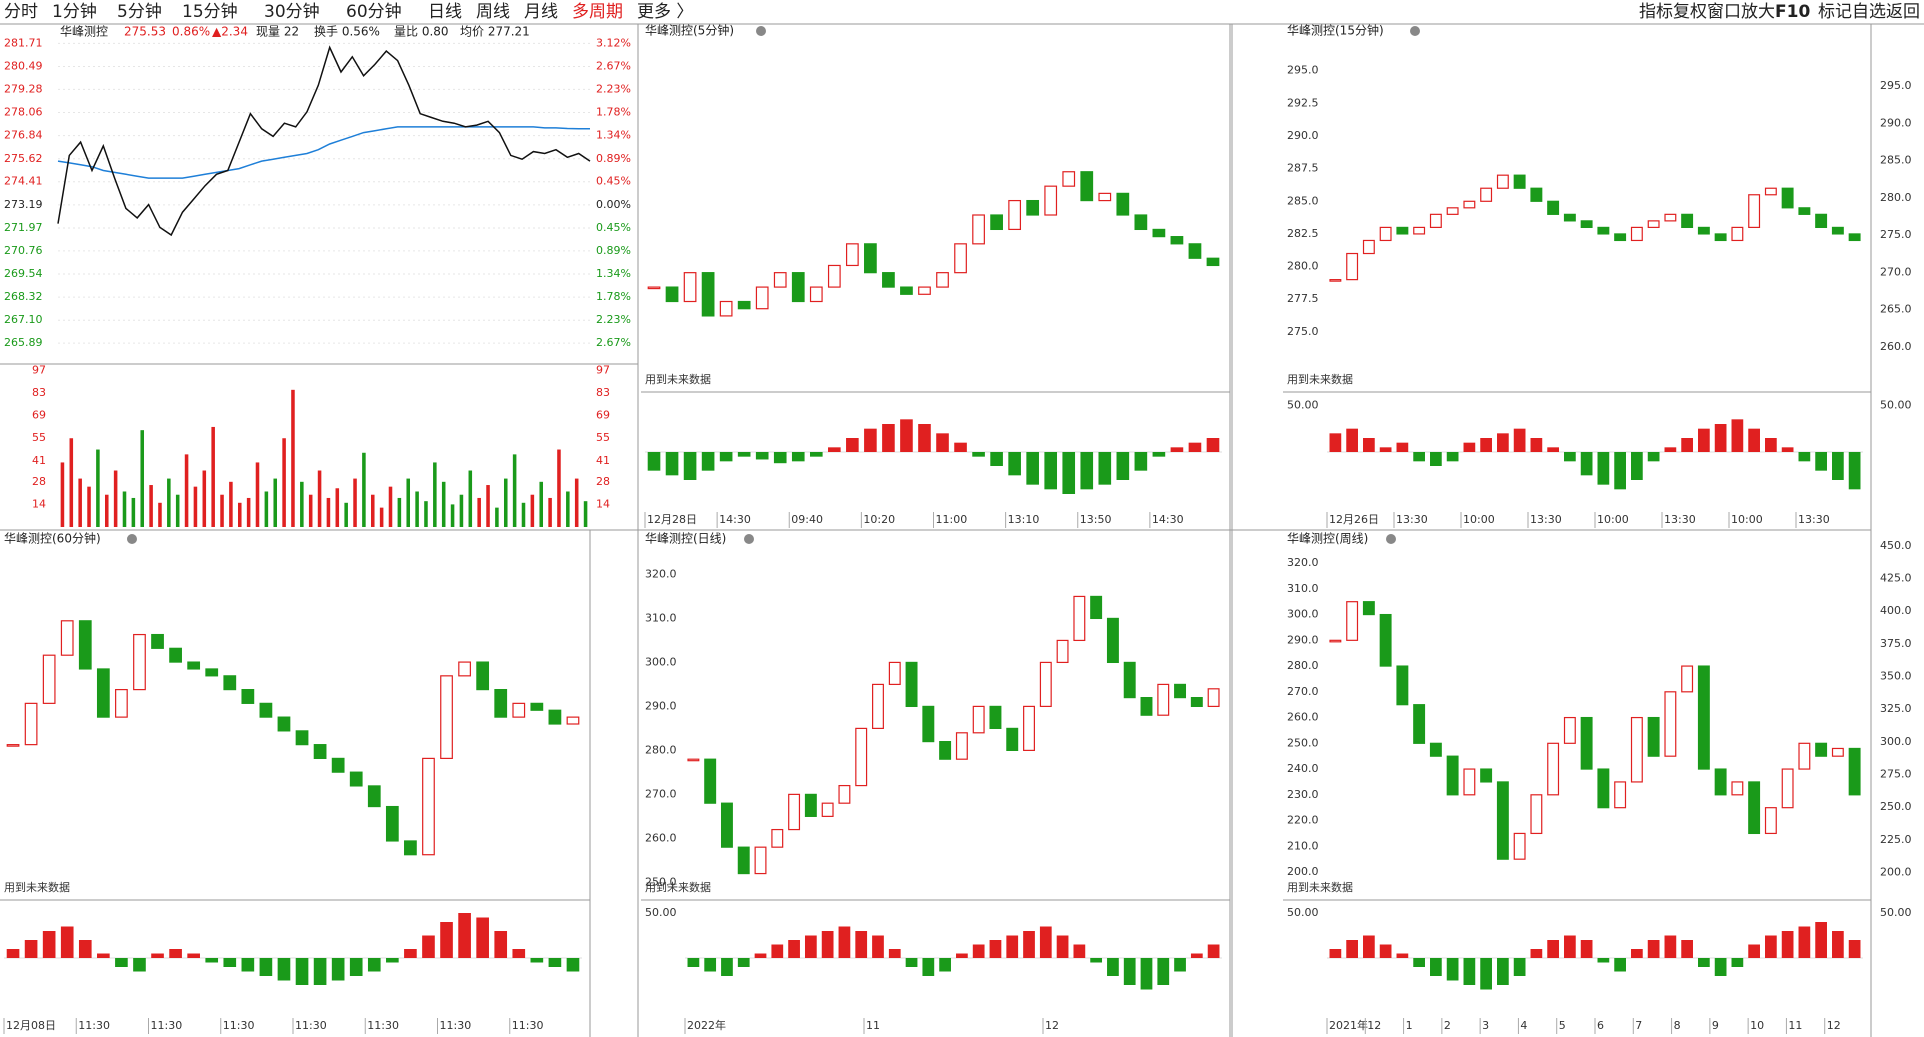 The width and height of the screenshot is (1924, 1037). Describe the element at coordinates (613, 112) in the screenshot. I see `percent-axis-label: 1.78%` at that location.